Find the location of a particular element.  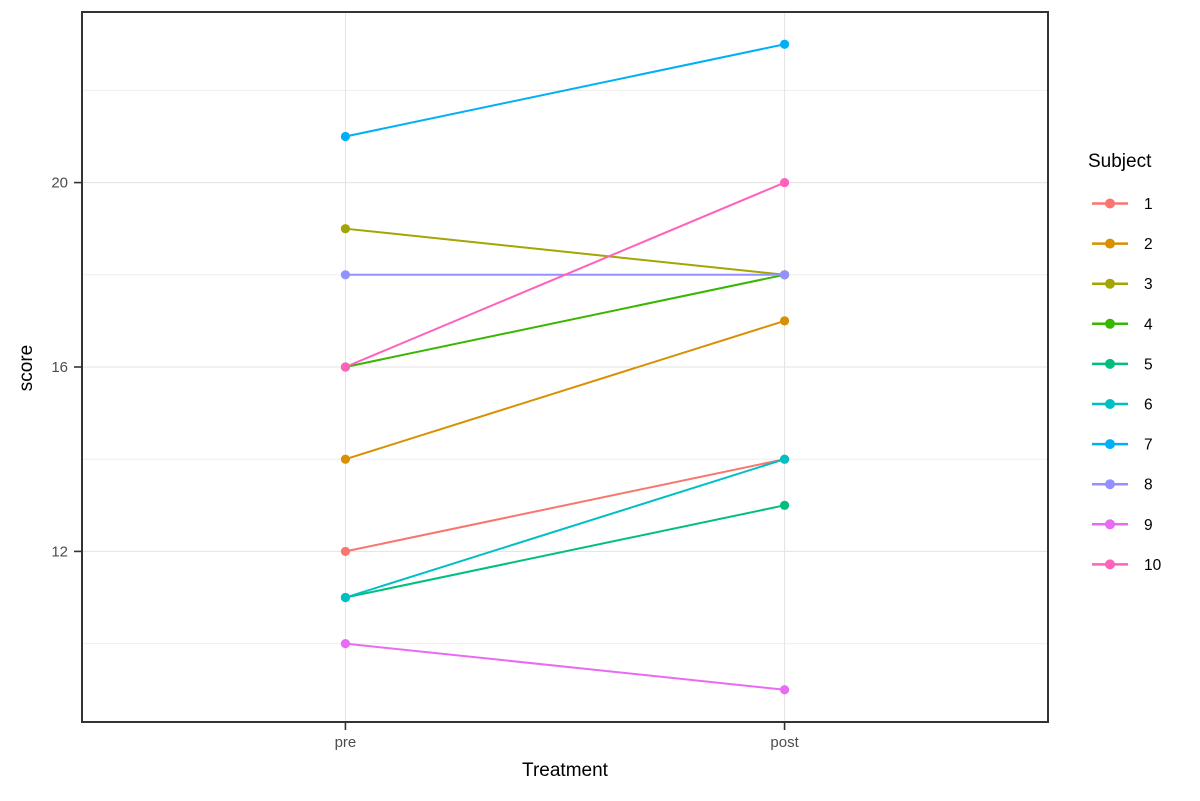

series-point-2-post is located at coordinates (784, 321).